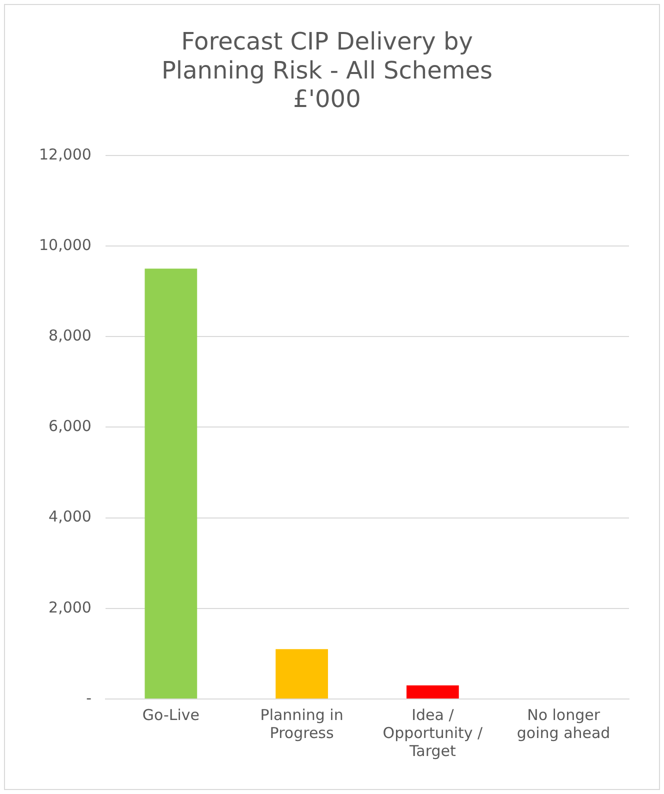  Describe the element at coordinates (65, 154) in the screenshot. I see `y-tick-label: 12,000` at that location.